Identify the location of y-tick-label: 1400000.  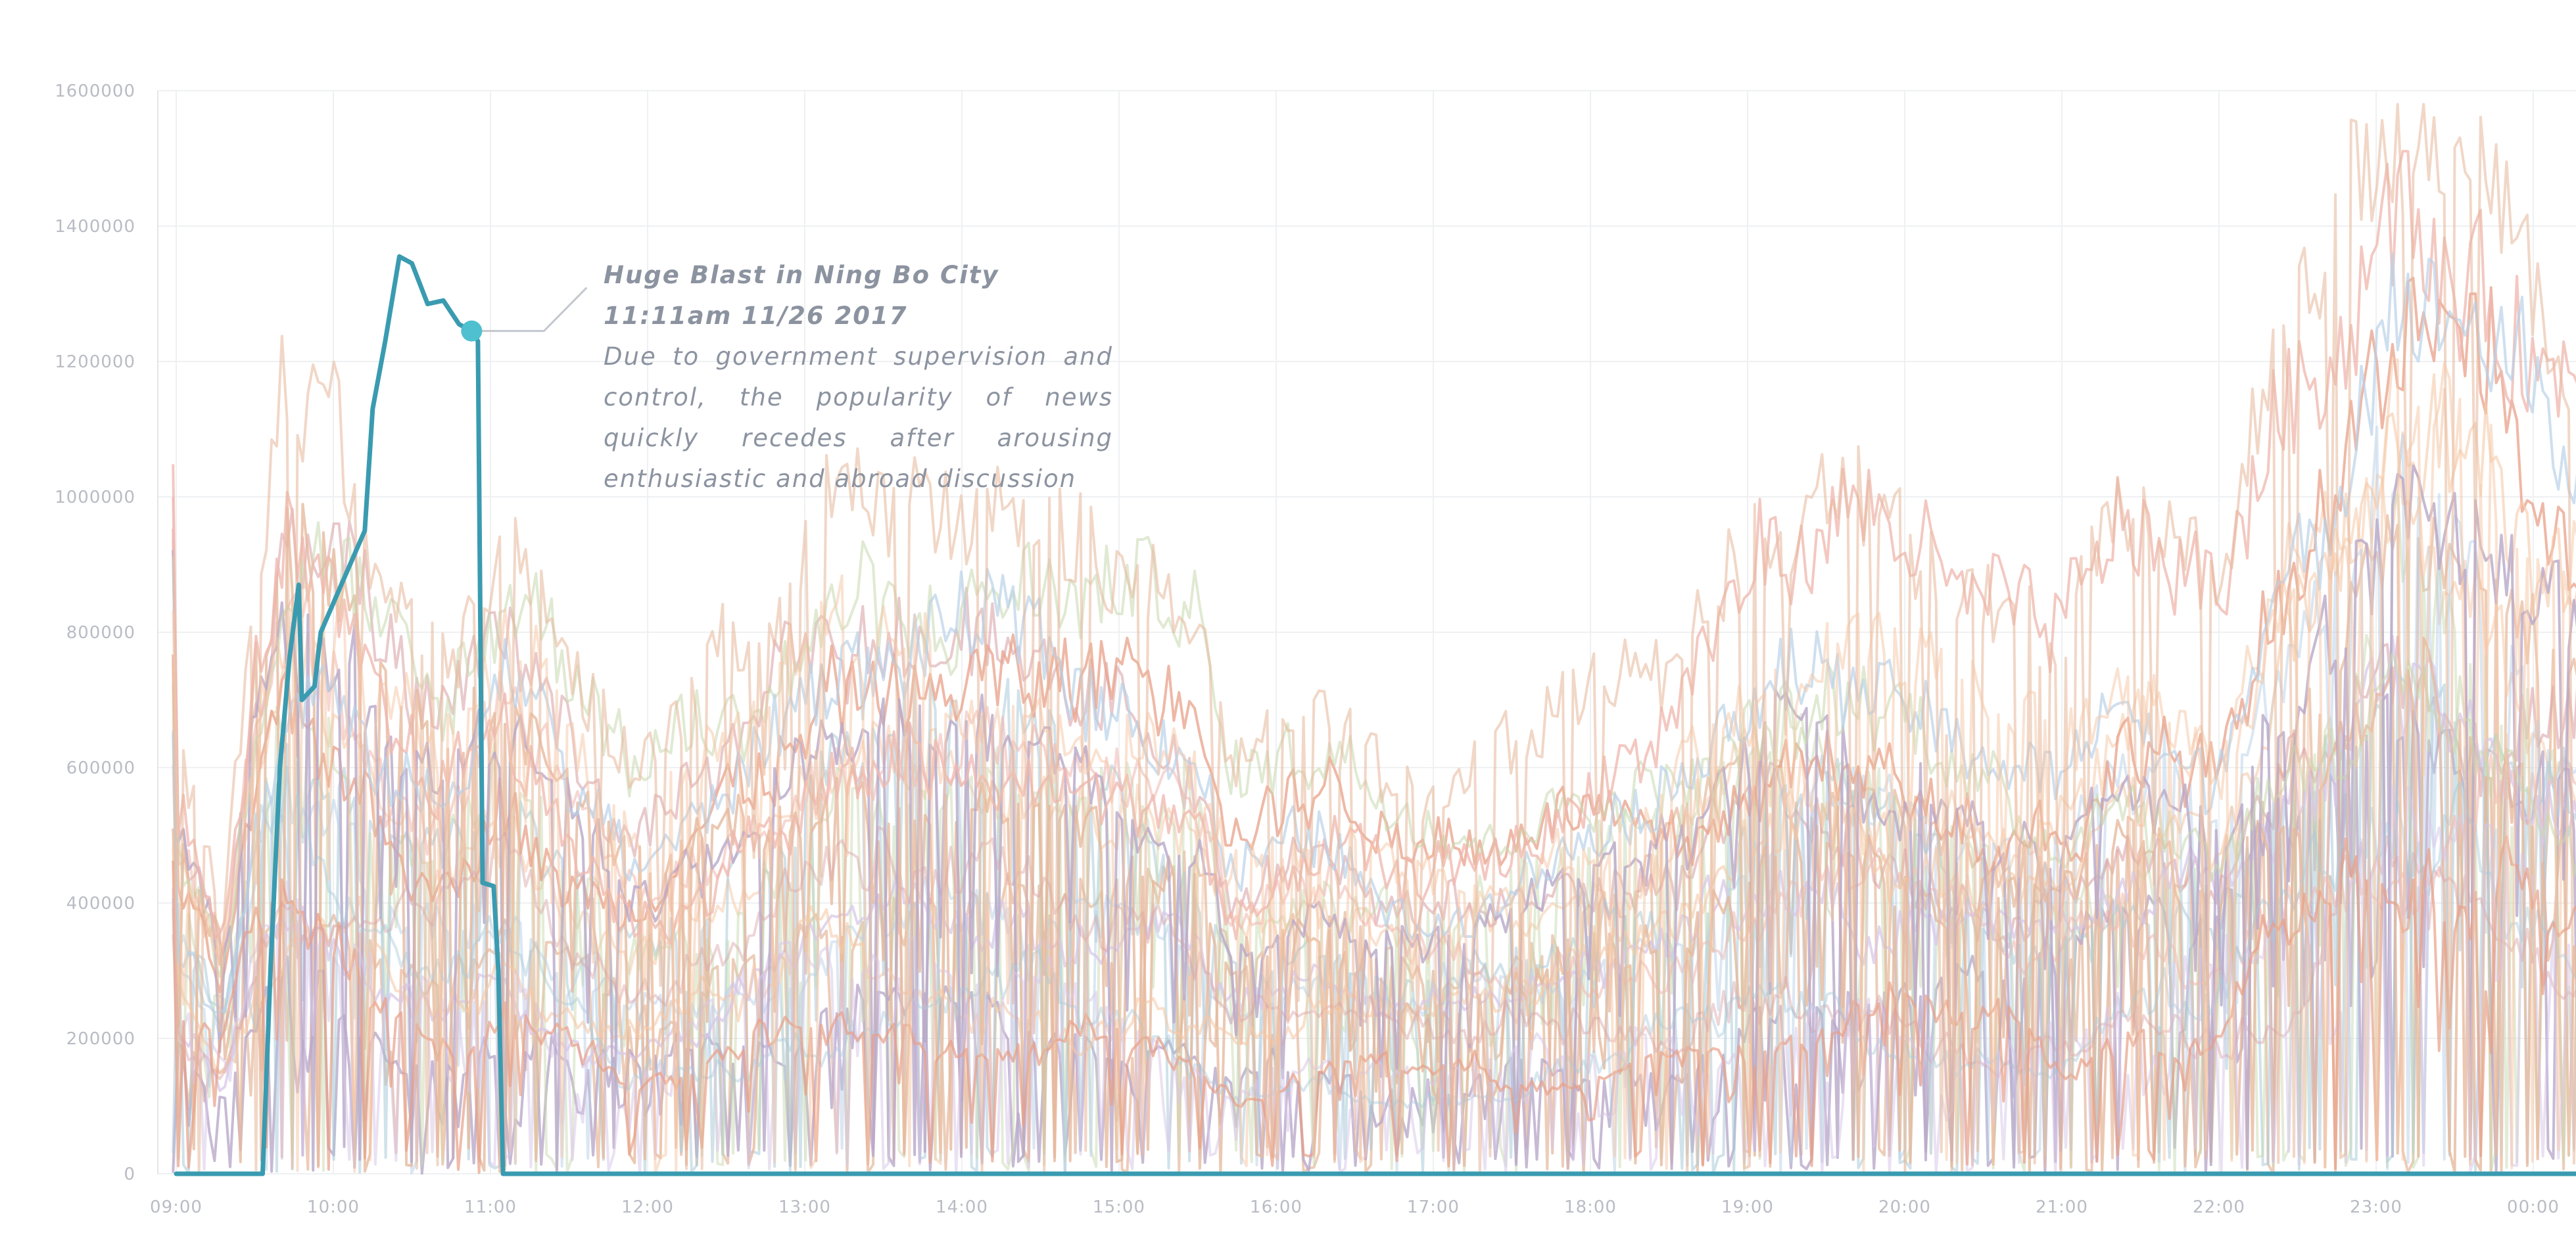
(95, 227).